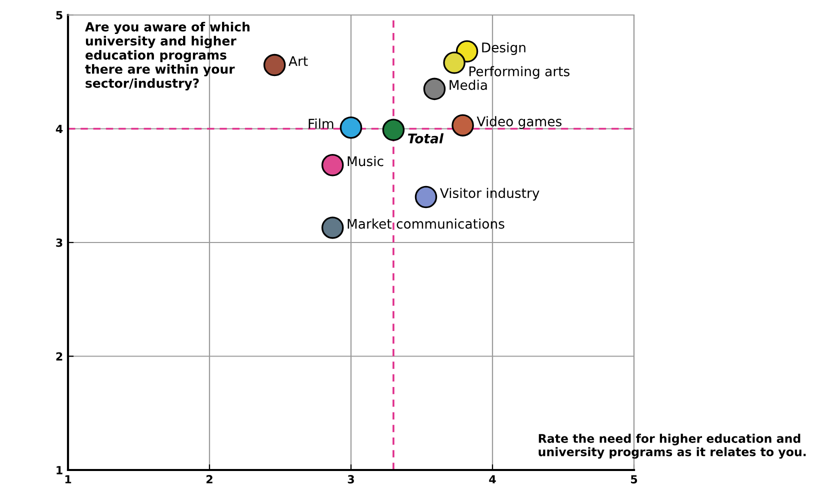 This screenshot has height=504, width=815. I want to click on series-label: Art, so click(298, 61).